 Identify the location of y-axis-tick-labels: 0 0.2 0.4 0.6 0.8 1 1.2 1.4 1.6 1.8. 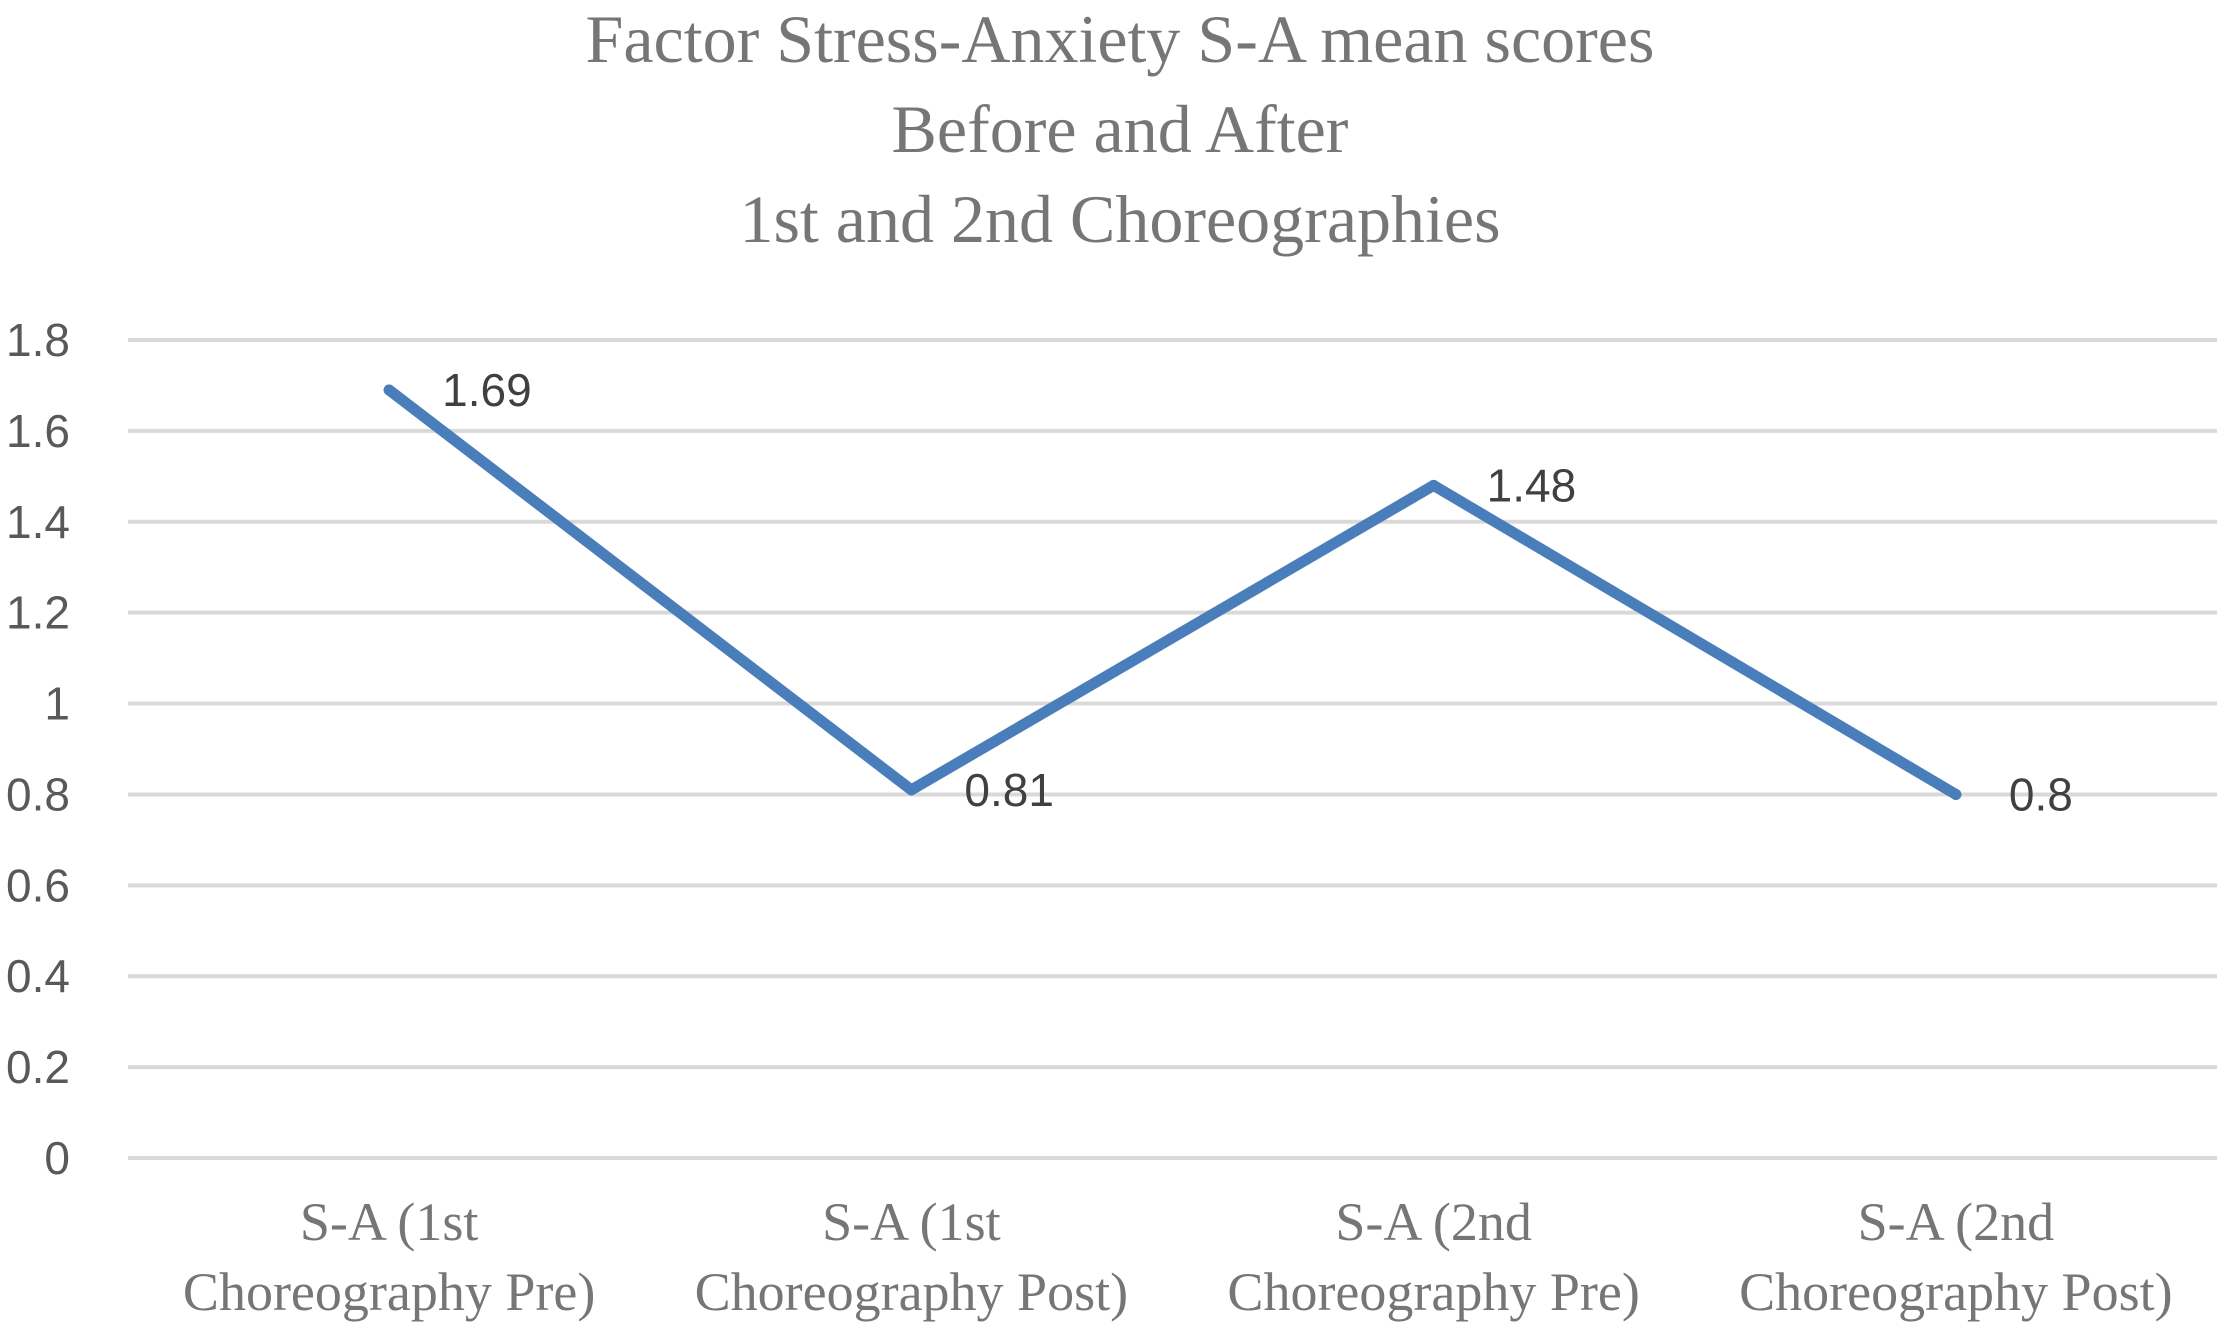
(38, 749).